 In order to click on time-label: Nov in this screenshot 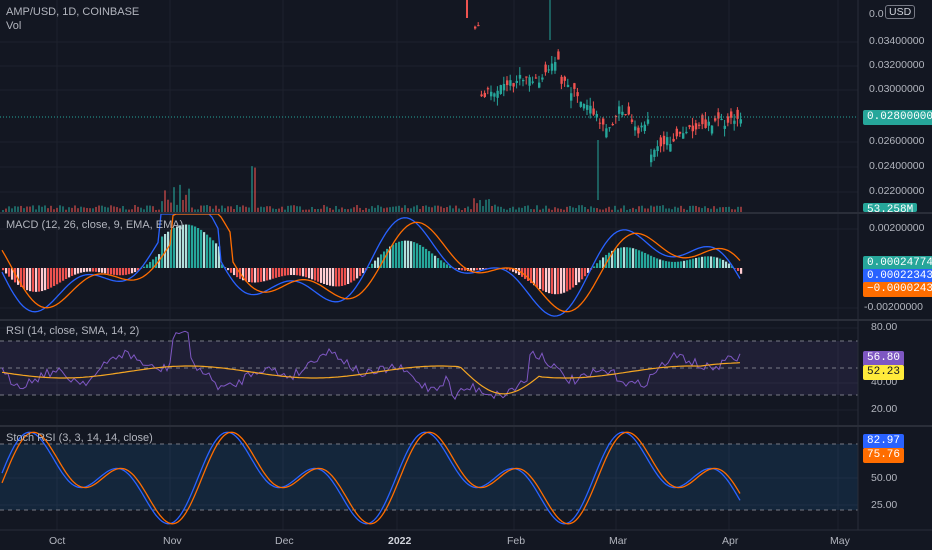, I will do `click(172, 541)`.